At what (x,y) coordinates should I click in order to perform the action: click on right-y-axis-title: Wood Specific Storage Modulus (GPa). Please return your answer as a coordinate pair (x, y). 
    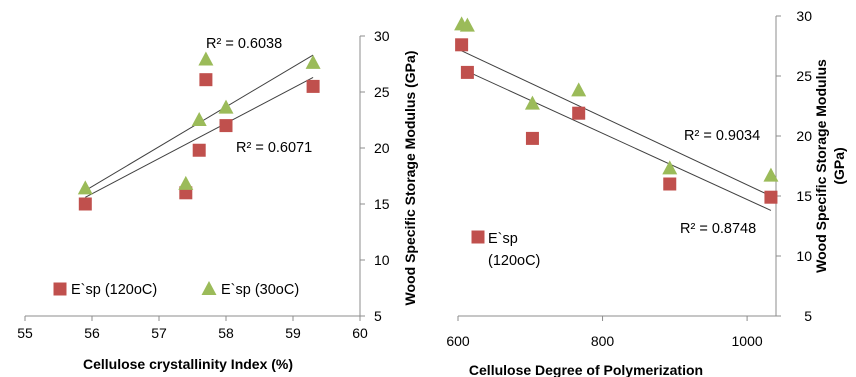
    Looking at the image, I should click on (830, 166).